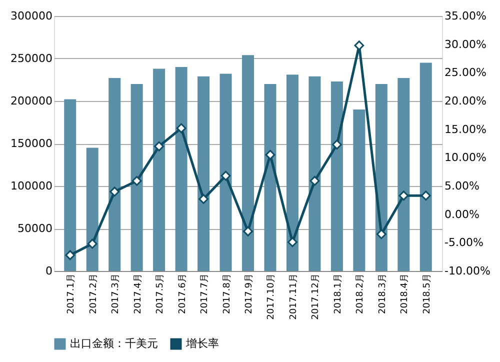 This screenshot has height=362, width=500. I want to click on x-tick-label: 2018.1月, so click(338, 294).